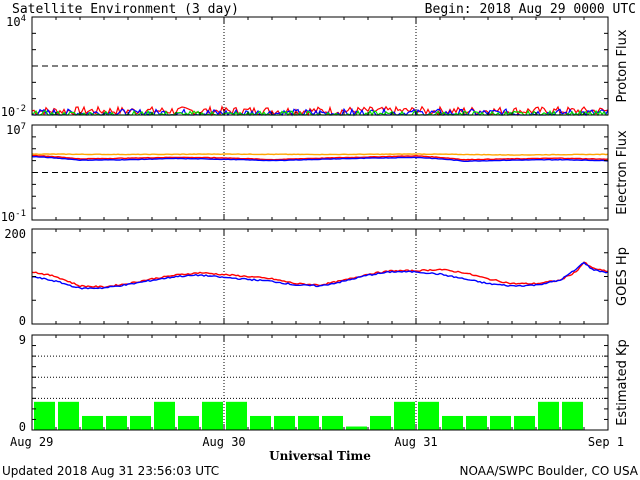 The width and height of the screenshot is (640, 480). Describe the element at coordinates (223, 442) in the screenshot. I see `x-tick-label: Aug 30` at that location.